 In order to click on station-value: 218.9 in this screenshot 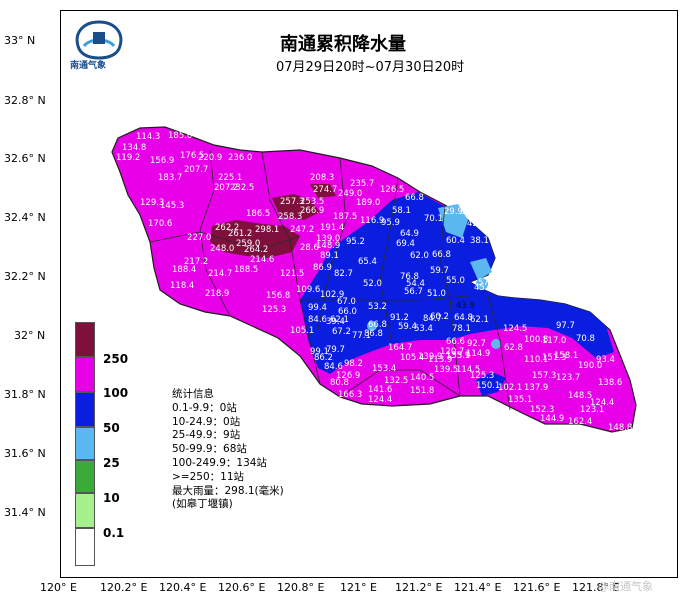, I will do `click(217, 294)`.